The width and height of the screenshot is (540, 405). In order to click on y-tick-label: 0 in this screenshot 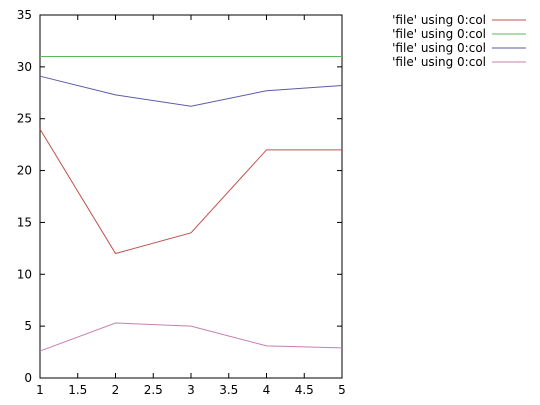, I will do `click(28, 378)`.